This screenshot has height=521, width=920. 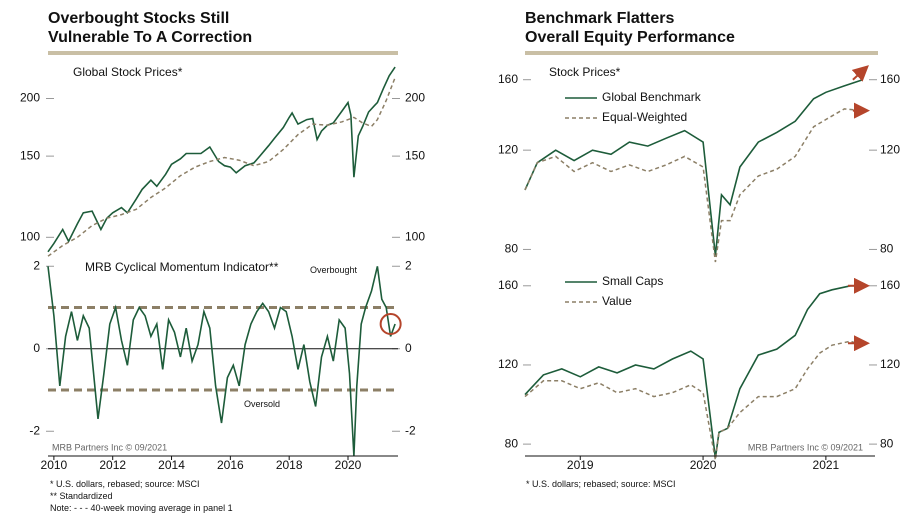 What do you see at coordinates (230, 465) in the screenshot?
I see `x-tick-label: 2016` at bounding box center [230, 465].